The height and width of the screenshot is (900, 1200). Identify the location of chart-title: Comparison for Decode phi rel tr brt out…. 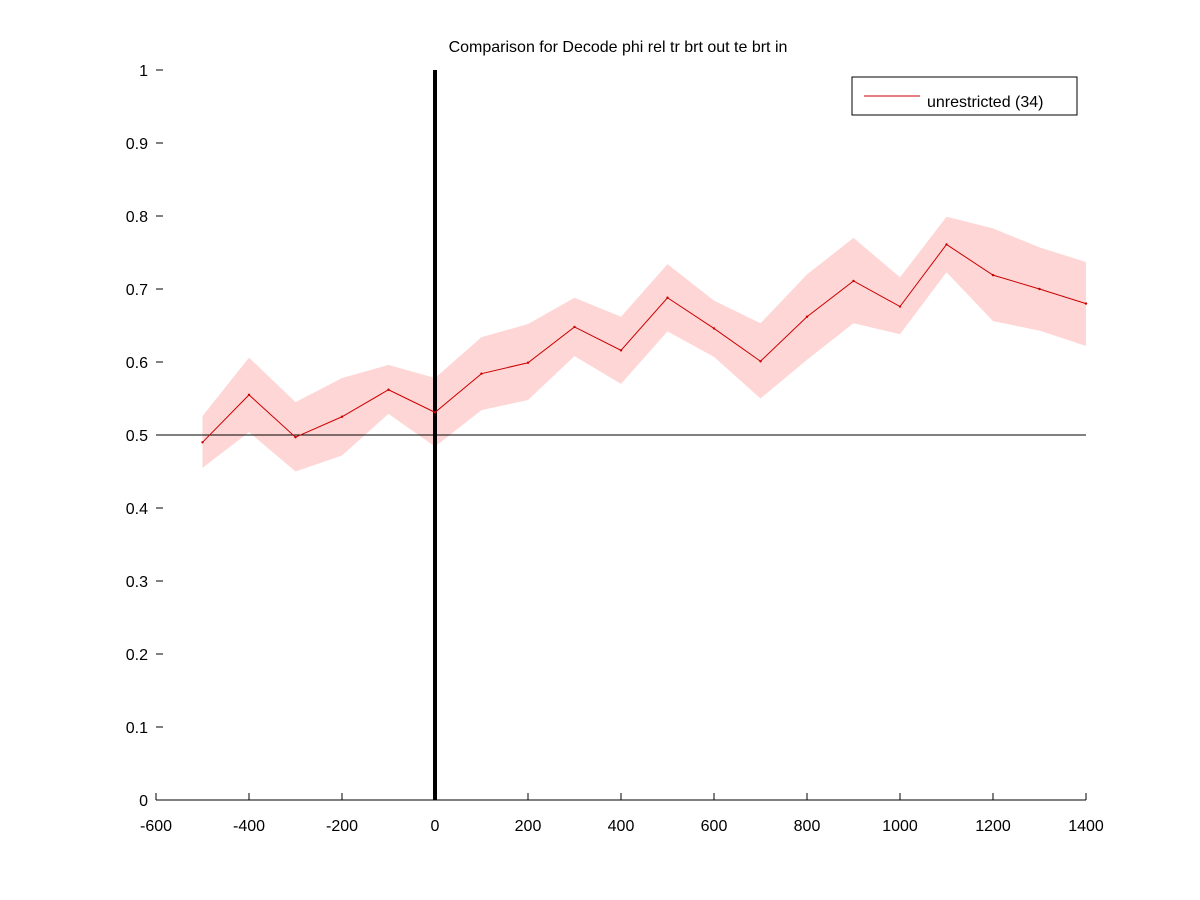
(618, 47).